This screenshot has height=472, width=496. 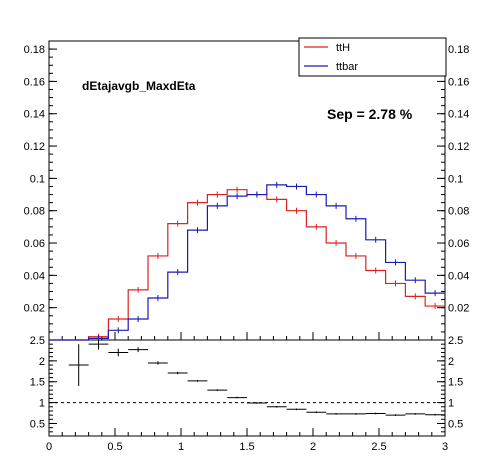 What do you see at coordinates (37, 424) in the screenshot?
I see `ratio-y-tick-label-left: 0.5` at bounding box center [37, 424].